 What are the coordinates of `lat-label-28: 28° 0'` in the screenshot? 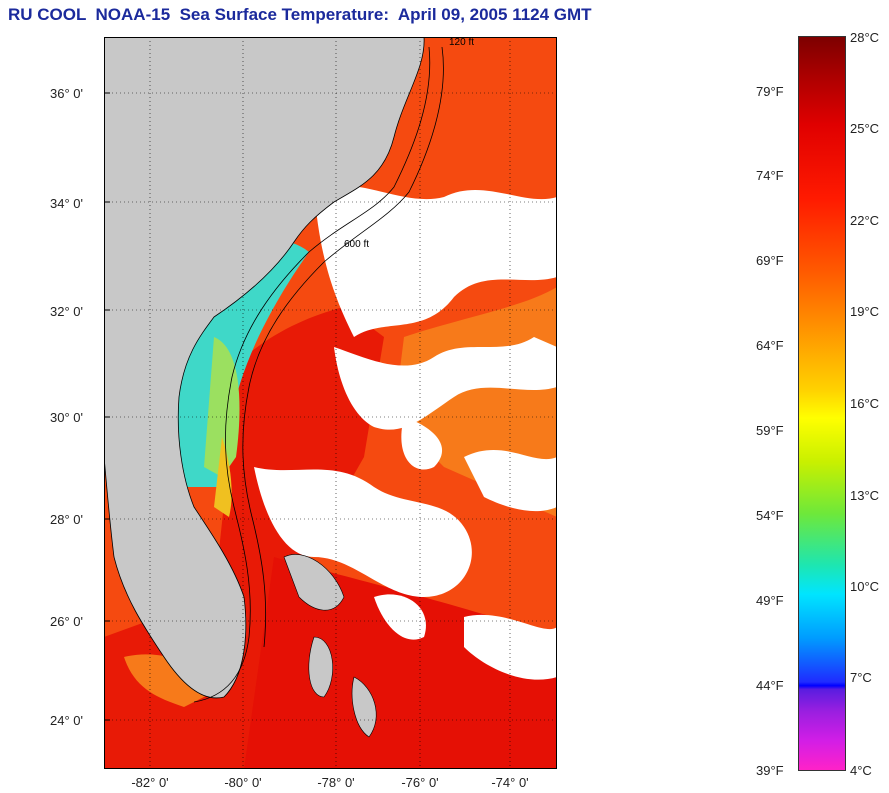 It's located at (66, 519).